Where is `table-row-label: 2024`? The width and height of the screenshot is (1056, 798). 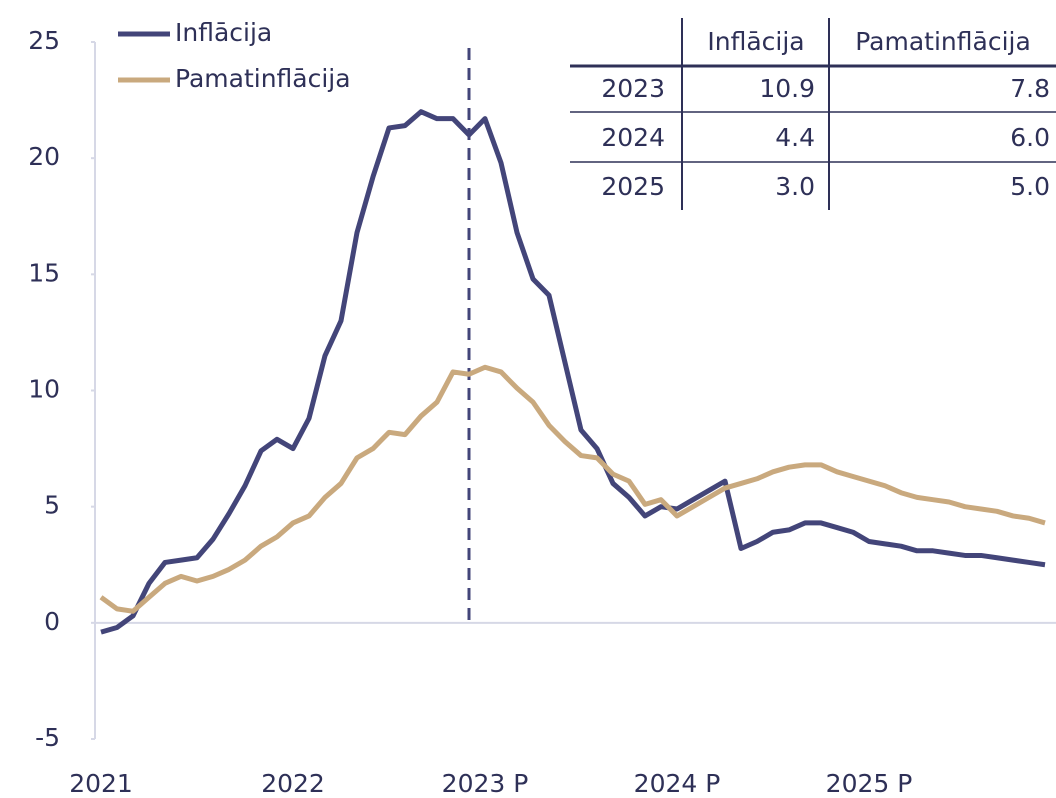 table-row-label: 2024 is located at coordinates (633, 137).